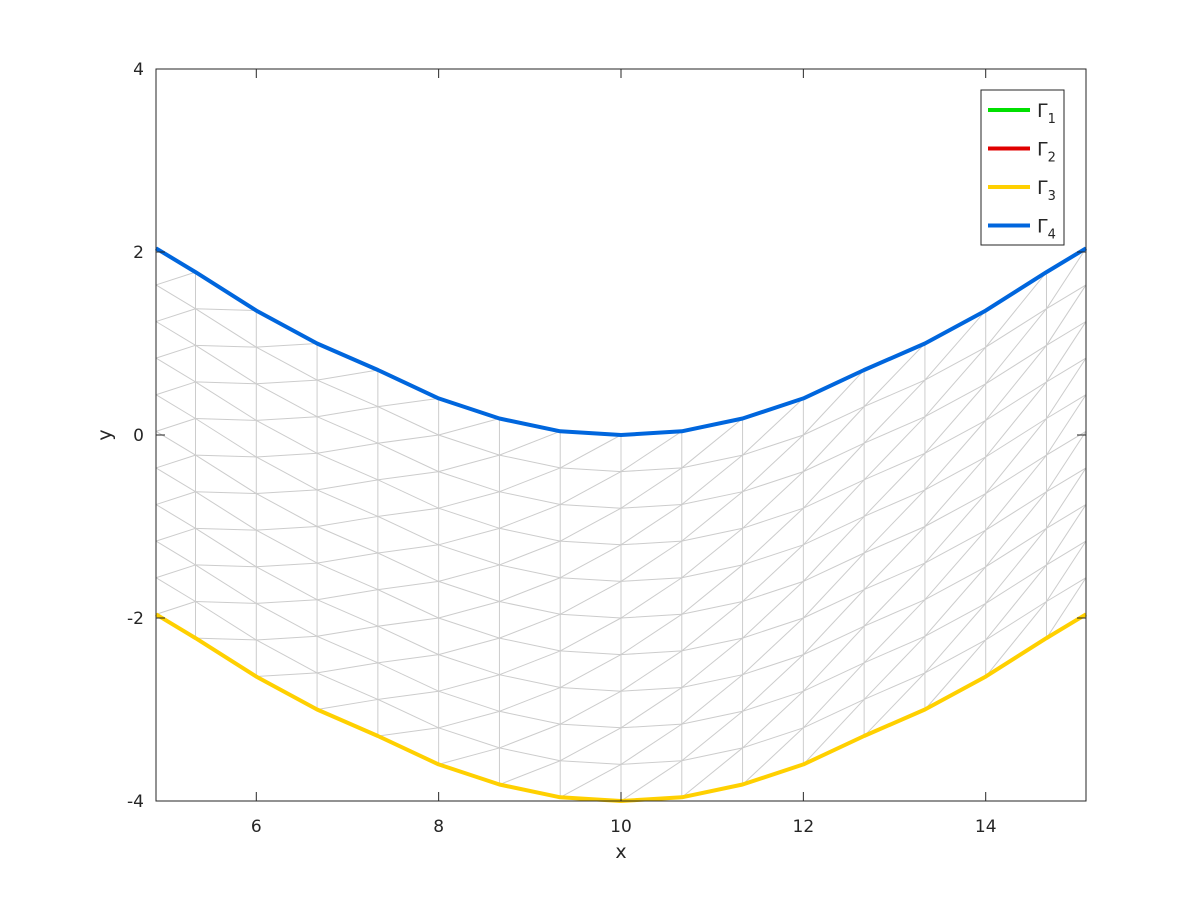 This screenshot has width=1200, height=900. Describe the element at coordinates (1022, 167) in the screenshot. I see `legend-box` at that location.